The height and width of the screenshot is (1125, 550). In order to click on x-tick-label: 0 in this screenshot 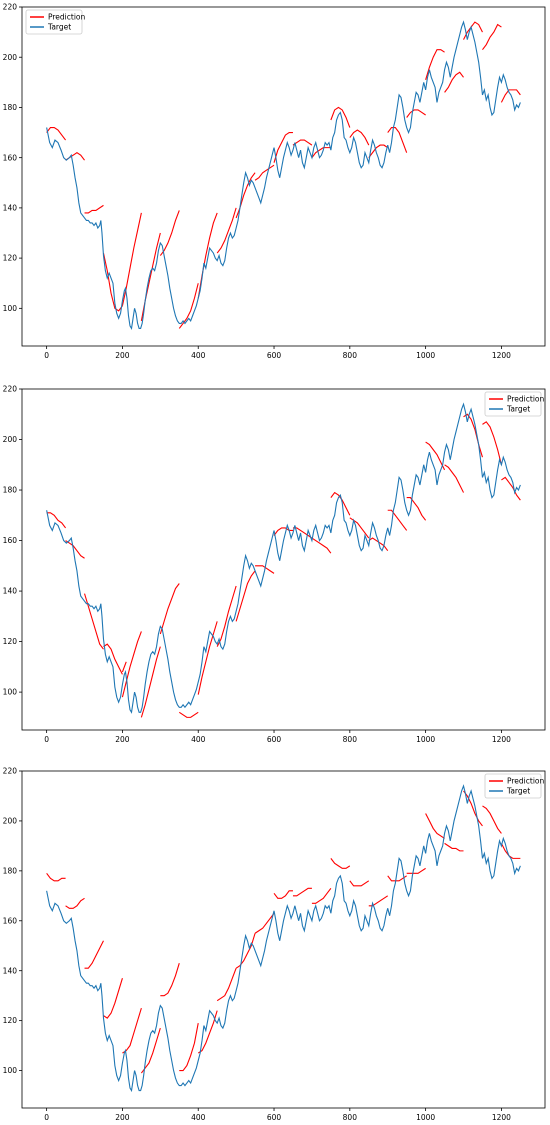, I will do `click(46, 1117)`.